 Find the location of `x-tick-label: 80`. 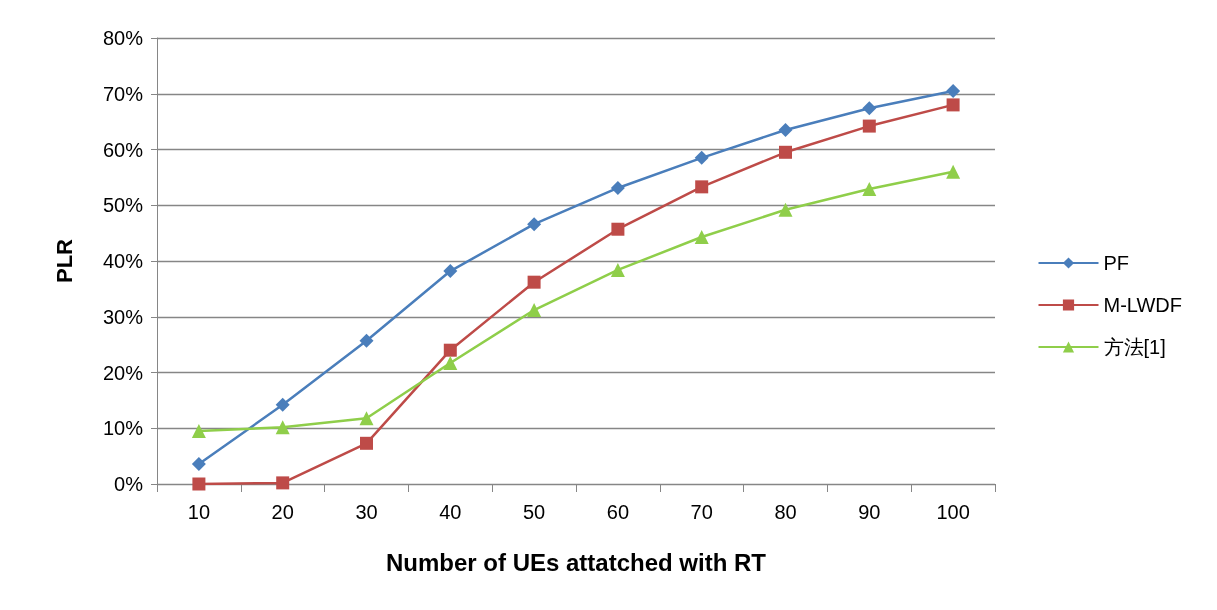

x-tick-label: 80 is located at coordinates (785, 512).